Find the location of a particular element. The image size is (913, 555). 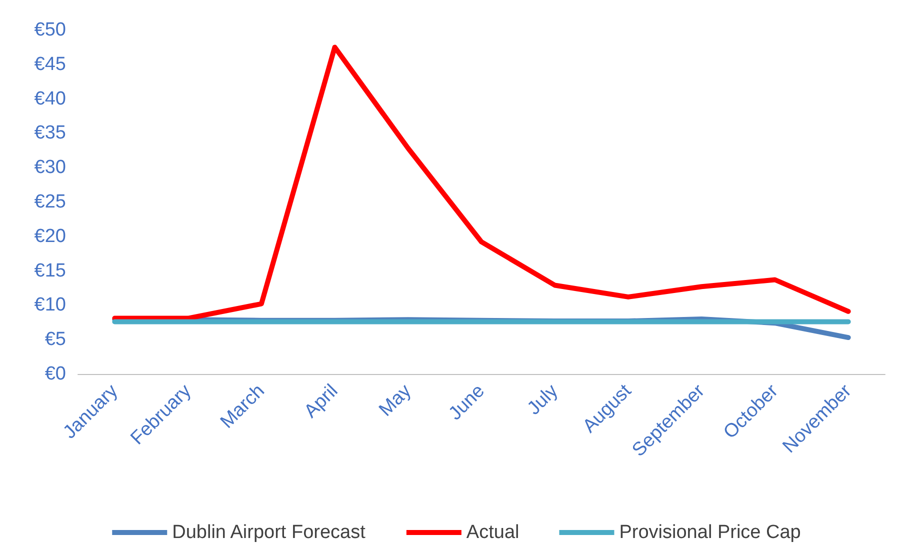

y-tick-label: €15 is located at coordinates (50, 271).